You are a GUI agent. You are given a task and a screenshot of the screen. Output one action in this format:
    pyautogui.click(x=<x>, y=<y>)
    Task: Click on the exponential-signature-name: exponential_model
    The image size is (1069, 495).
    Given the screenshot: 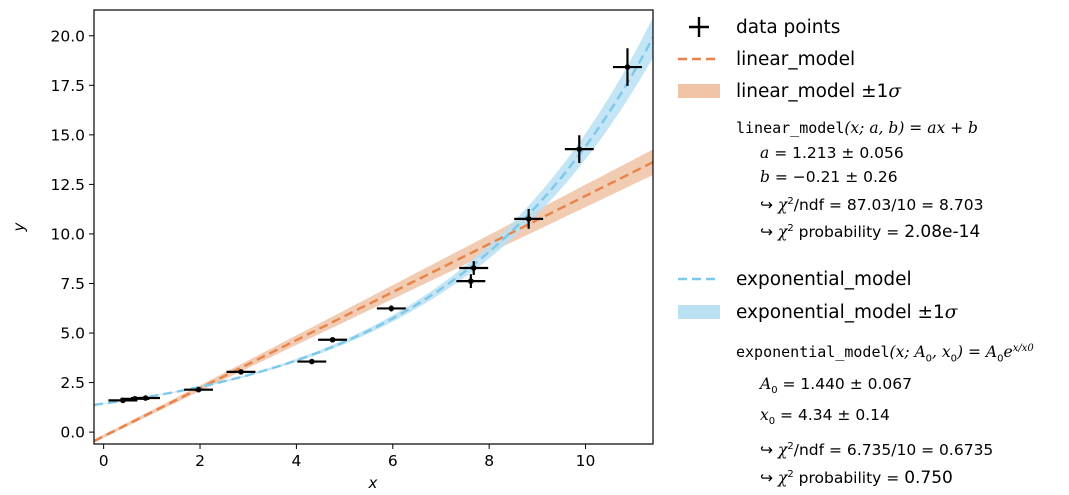 What is the action you would take?
    pyautogui.click(x=813, y=352)
    